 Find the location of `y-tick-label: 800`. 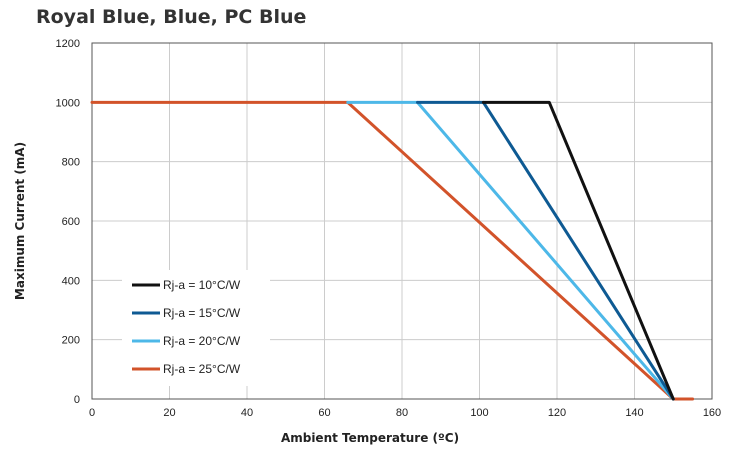

y-tick-label: 800 is located at coordinates (71, 163).